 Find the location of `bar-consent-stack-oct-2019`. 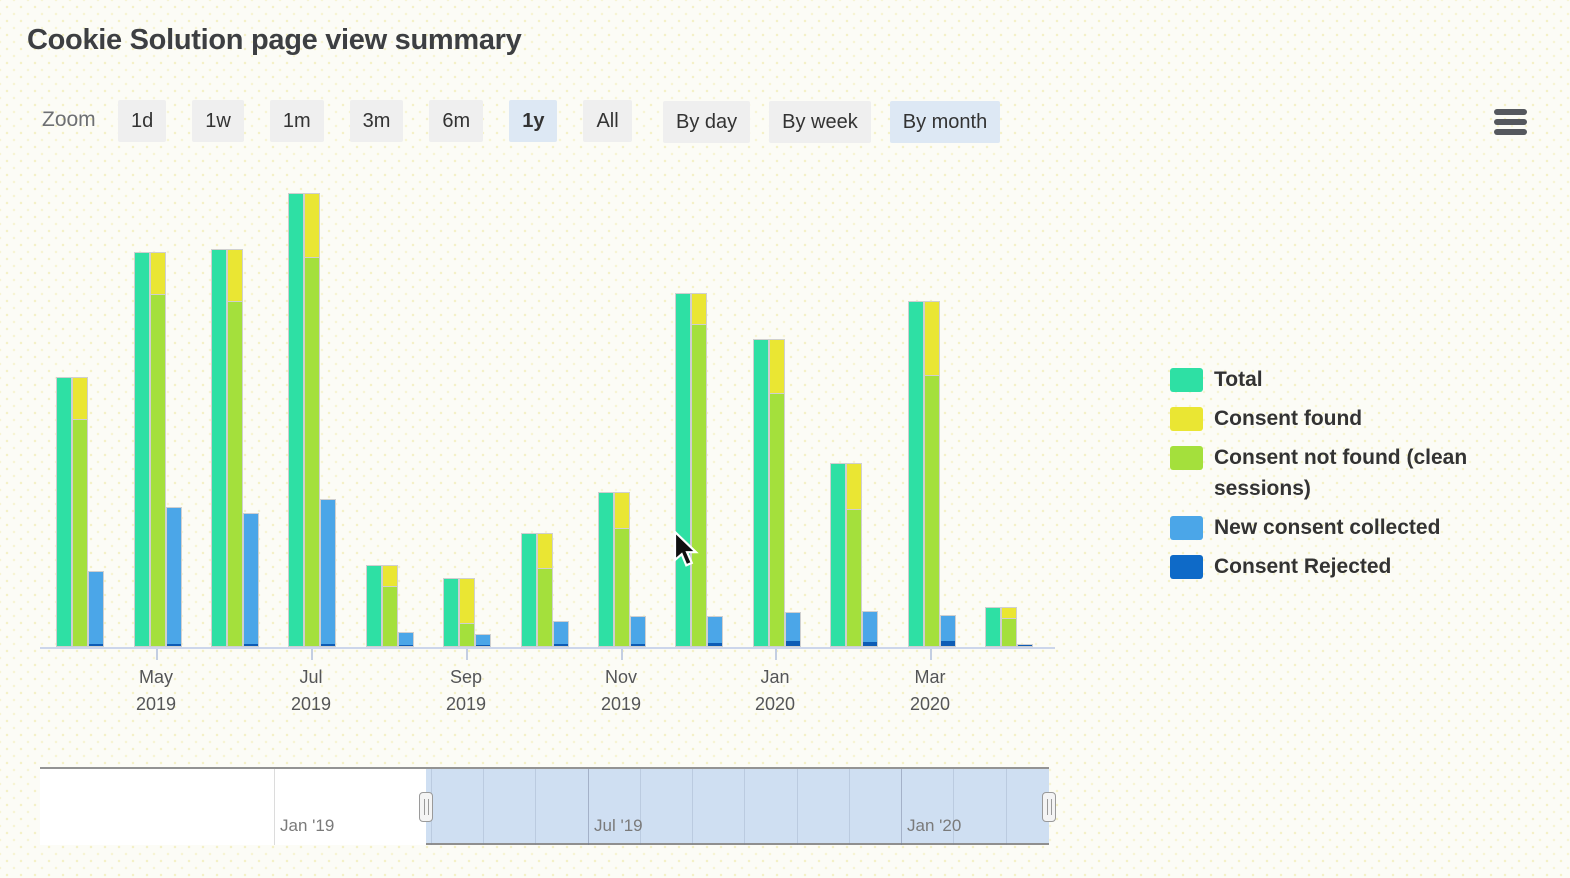

bar-consent-stack-oct-2019 is located at coordinates (545, 590).